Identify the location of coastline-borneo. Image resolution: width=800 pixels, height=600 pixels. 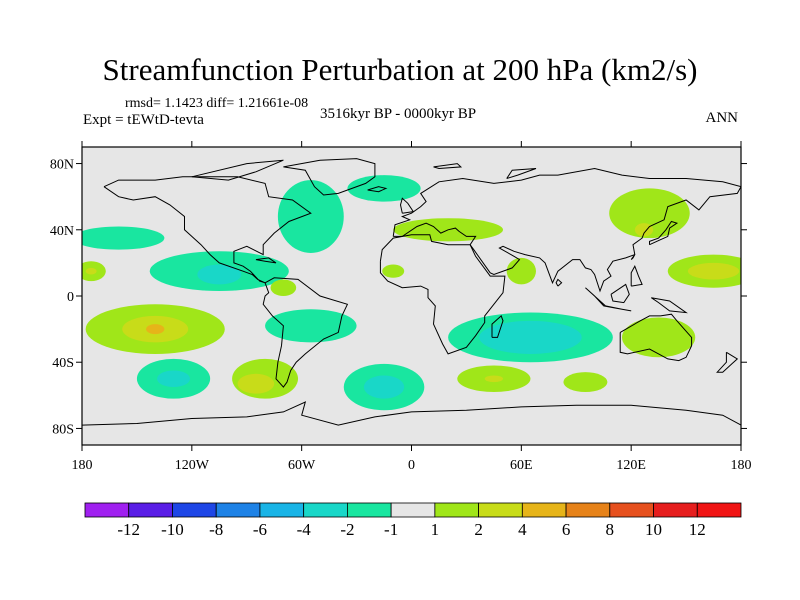
(620, 293).